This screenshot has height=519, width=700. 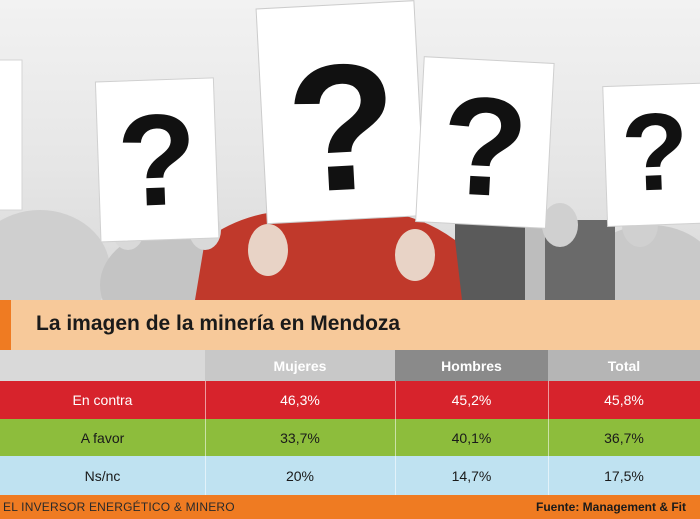 I want to click on value-a-favor-total: 36,7%, so click(x=624, y=437).